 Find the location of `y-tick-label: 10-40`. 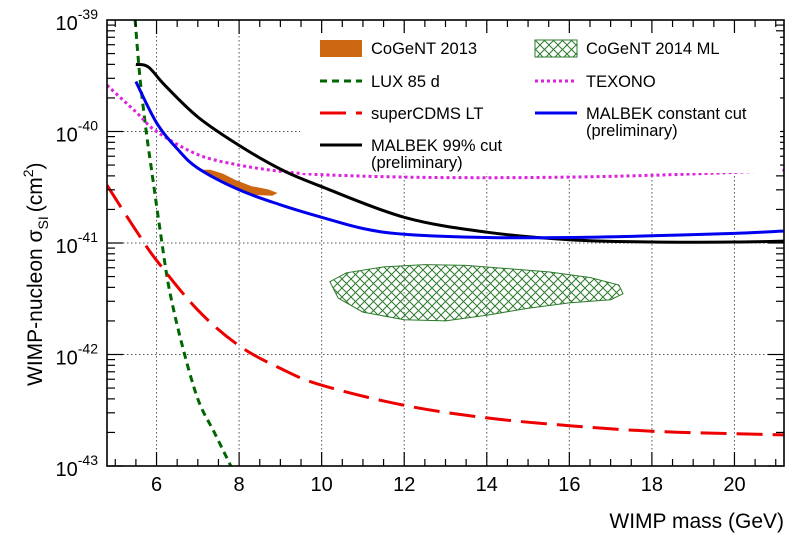

y-tick-label: 10-40 is located at coordinates (77, 132).